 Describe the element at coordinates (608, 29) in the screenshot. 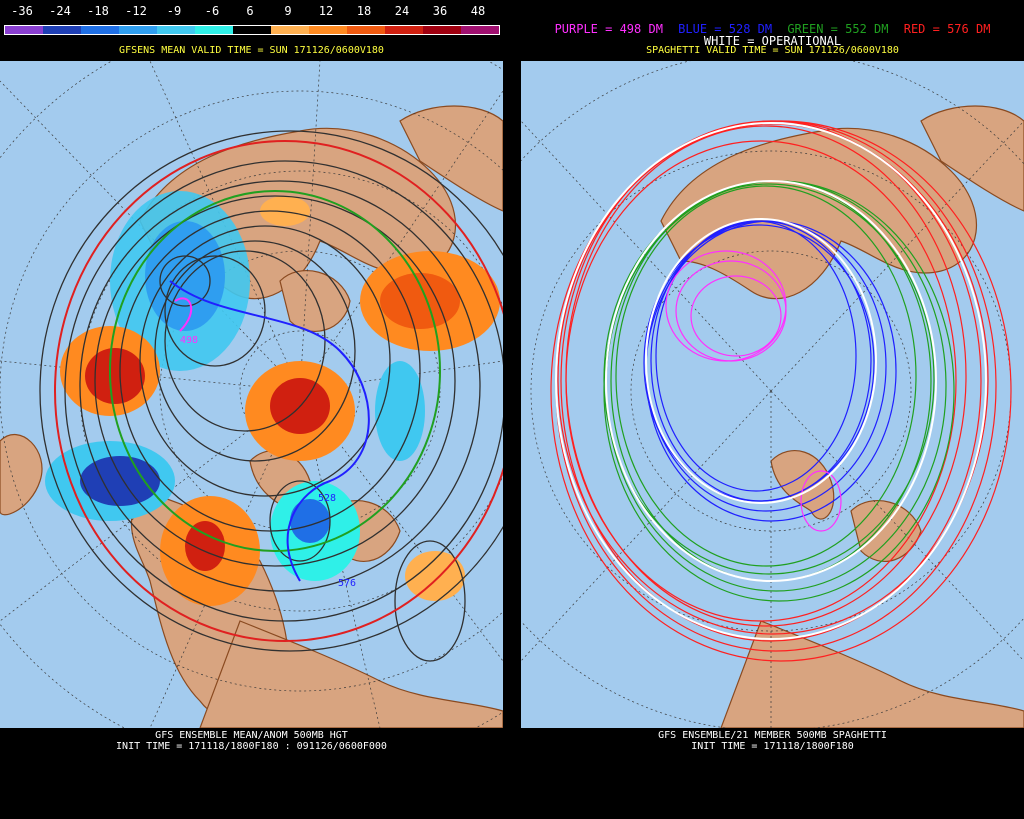

I see `legend-purple: PURPLE = 498 DM` at that location.